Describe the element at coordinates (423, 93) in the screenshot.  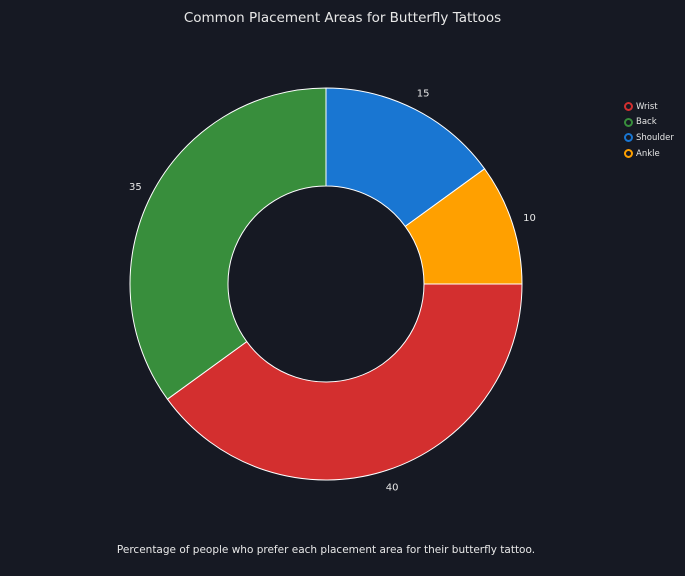
I see `data-label-shoulder: 15` at that location.